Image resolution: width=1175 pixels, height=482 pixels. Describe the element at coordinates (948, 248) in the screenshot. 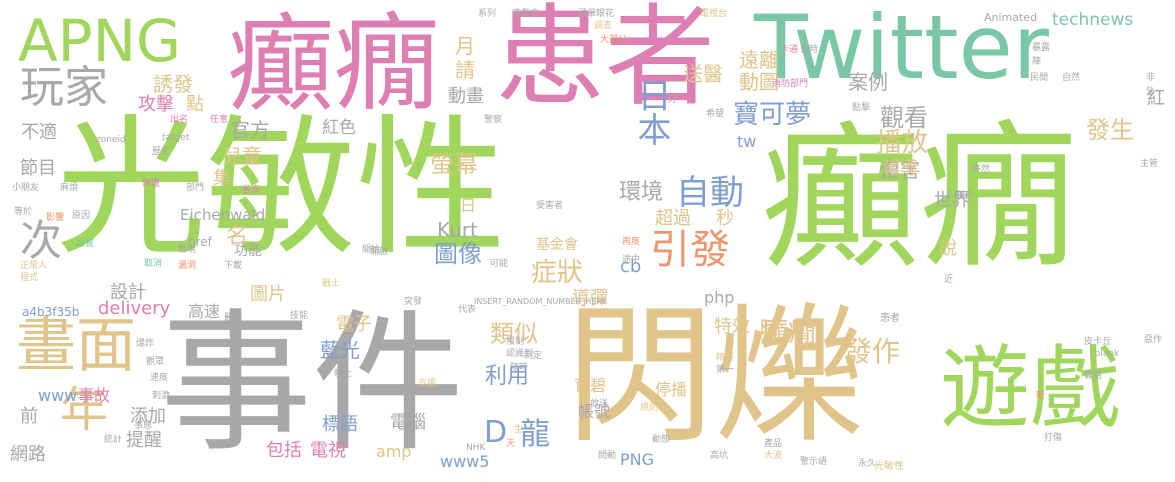

I see `word-cloud-word: 說` at that location.